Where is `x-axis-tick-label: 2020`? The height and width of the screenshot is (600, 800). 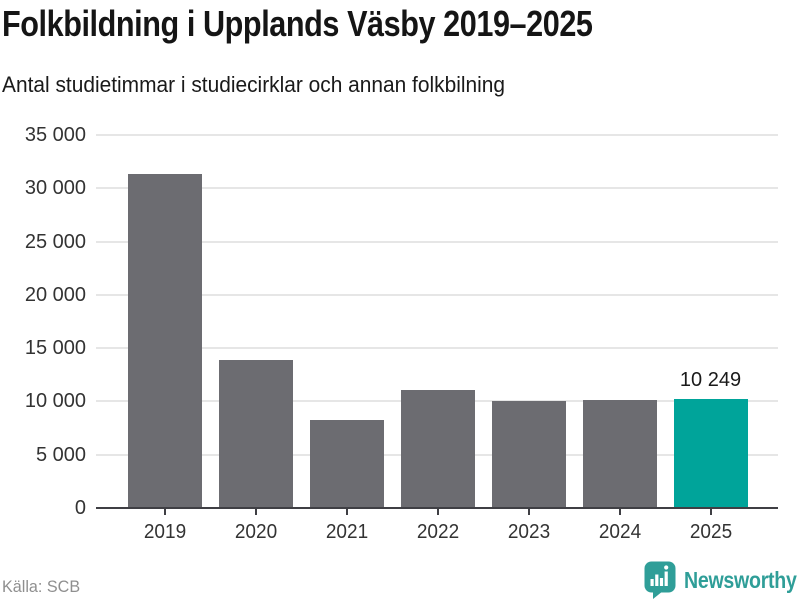
x-axis-tick-label: 2020 is located at coordinates (255, 532).